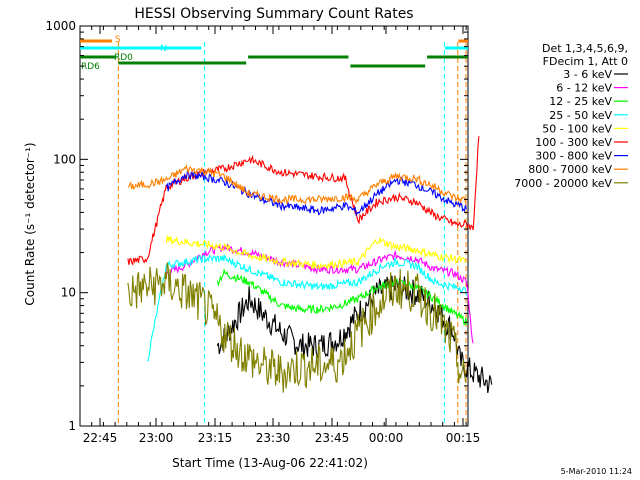 This screenshot has height=480, width=640. What do you see at coordinates (30, 223) in the screenshot?
I see `y-axis-label: Count Rate (s⁻¹ detector⁻¹)` at bounding box center [30, 223].